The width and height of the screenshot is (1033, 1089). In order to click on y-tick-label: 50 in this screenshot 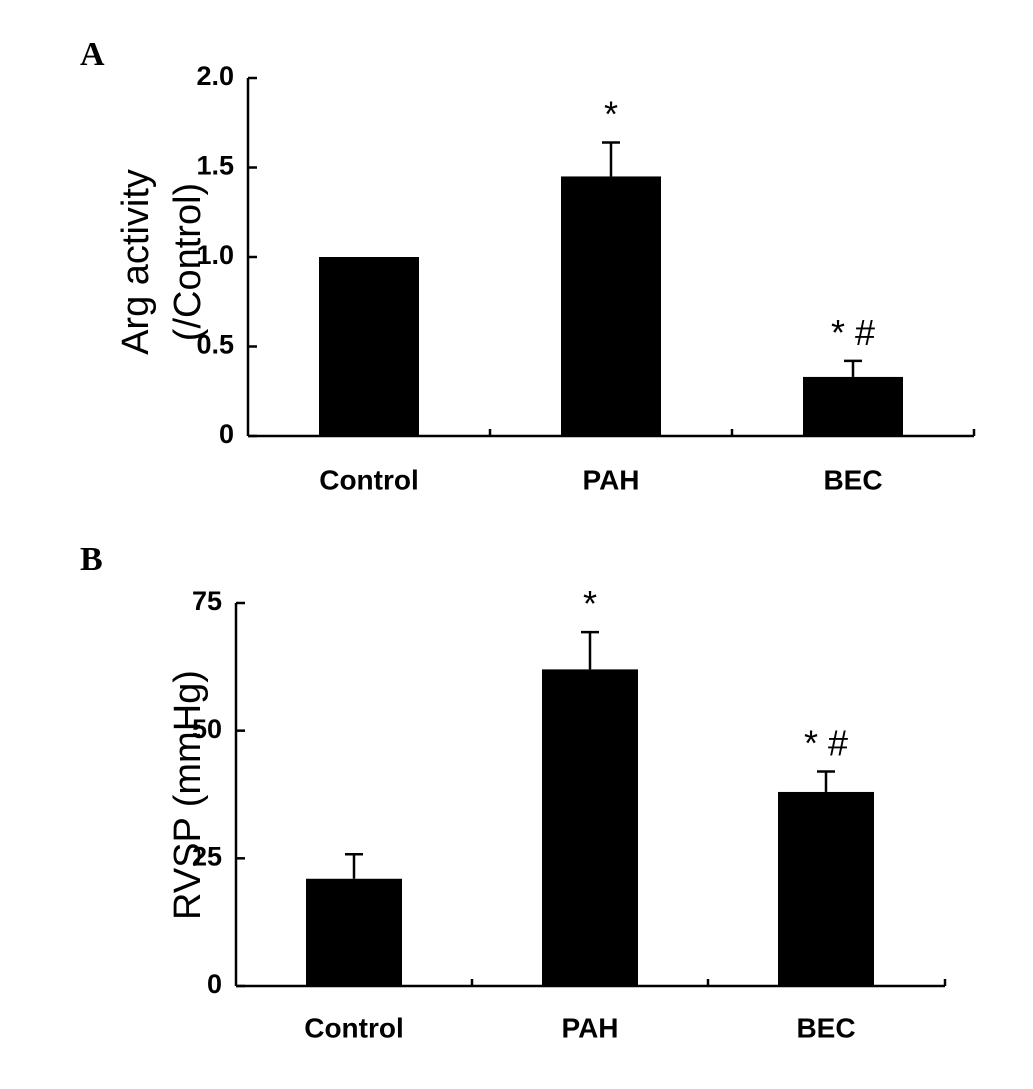, I will do `click(207, 729)`.